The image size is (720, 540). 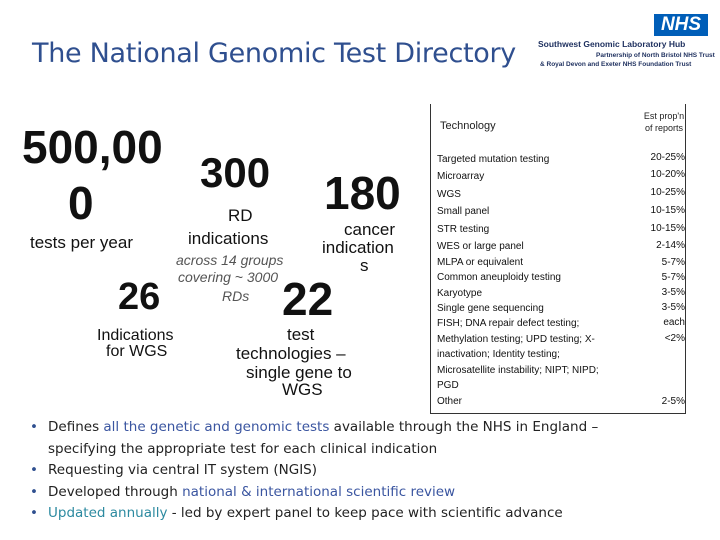 What do you see at coordinates (655, 55) in the screenshot?
I see `logo-subtitle-1: Partnership of North Bristol NHS Trust` at bounding box center [655, 55].